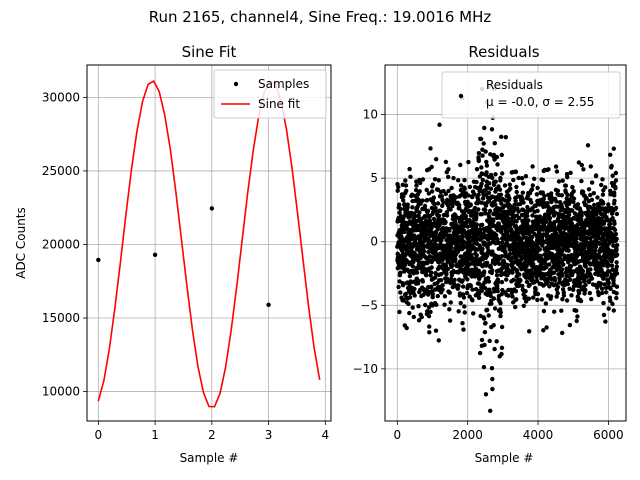  I want to click on x-tick-label: 2000, so click(467, 435).